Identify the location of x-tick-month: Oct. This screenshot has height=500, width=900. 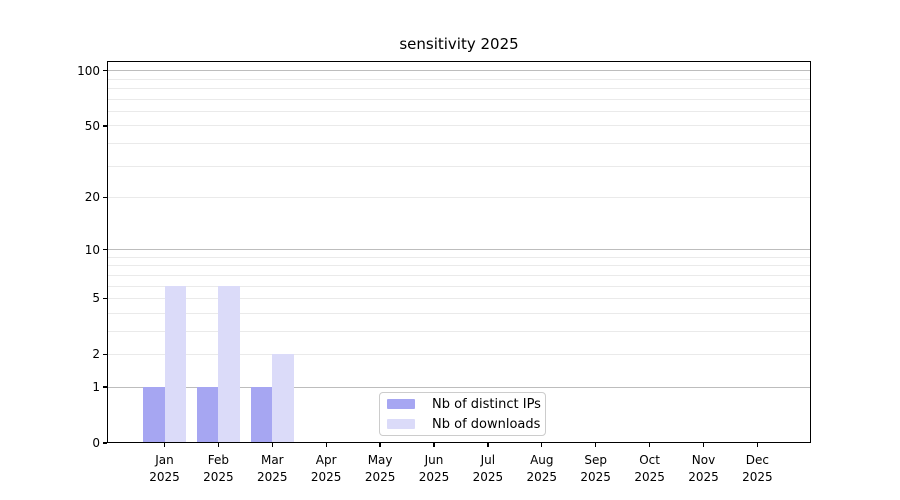
(649, 460).